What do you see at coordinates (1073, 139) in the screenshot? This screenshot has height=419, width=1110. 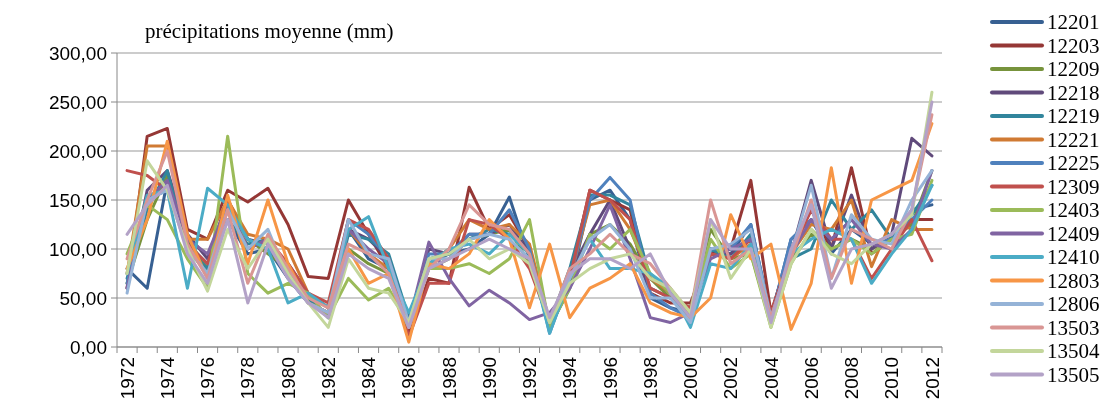 I see `legend-label: 12221` at bounding box center [1073, 139].